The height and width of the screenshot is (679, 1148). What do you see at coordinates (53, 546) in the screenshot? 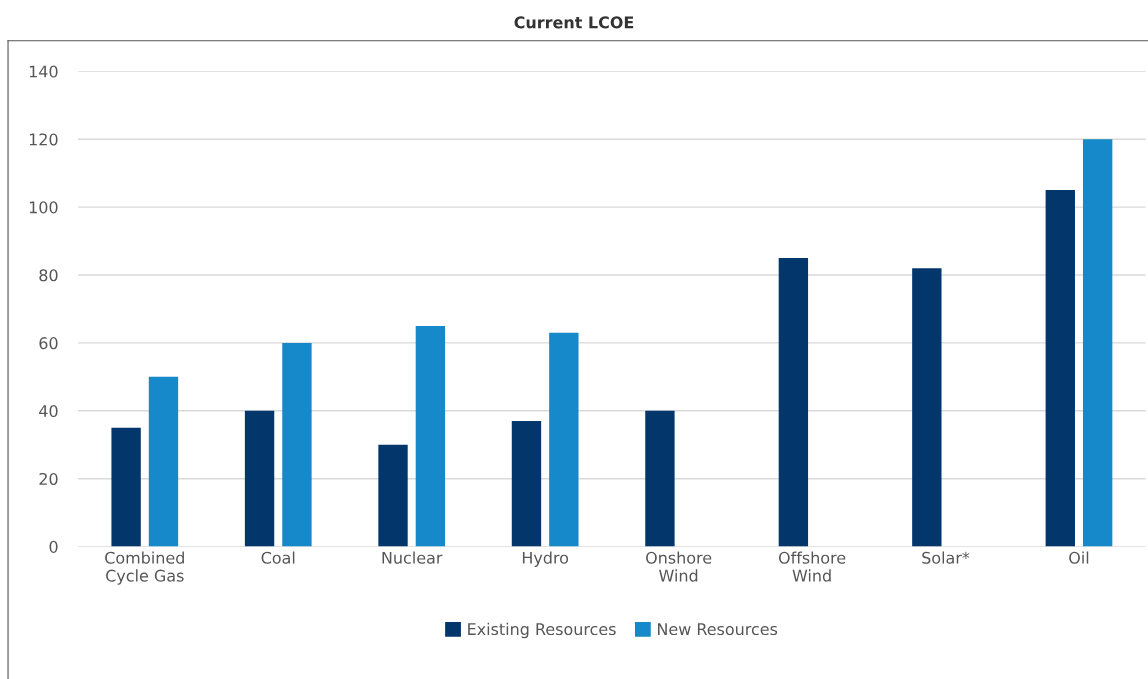
I see `y-tick-label: 0` at bounding box center [53, 546].